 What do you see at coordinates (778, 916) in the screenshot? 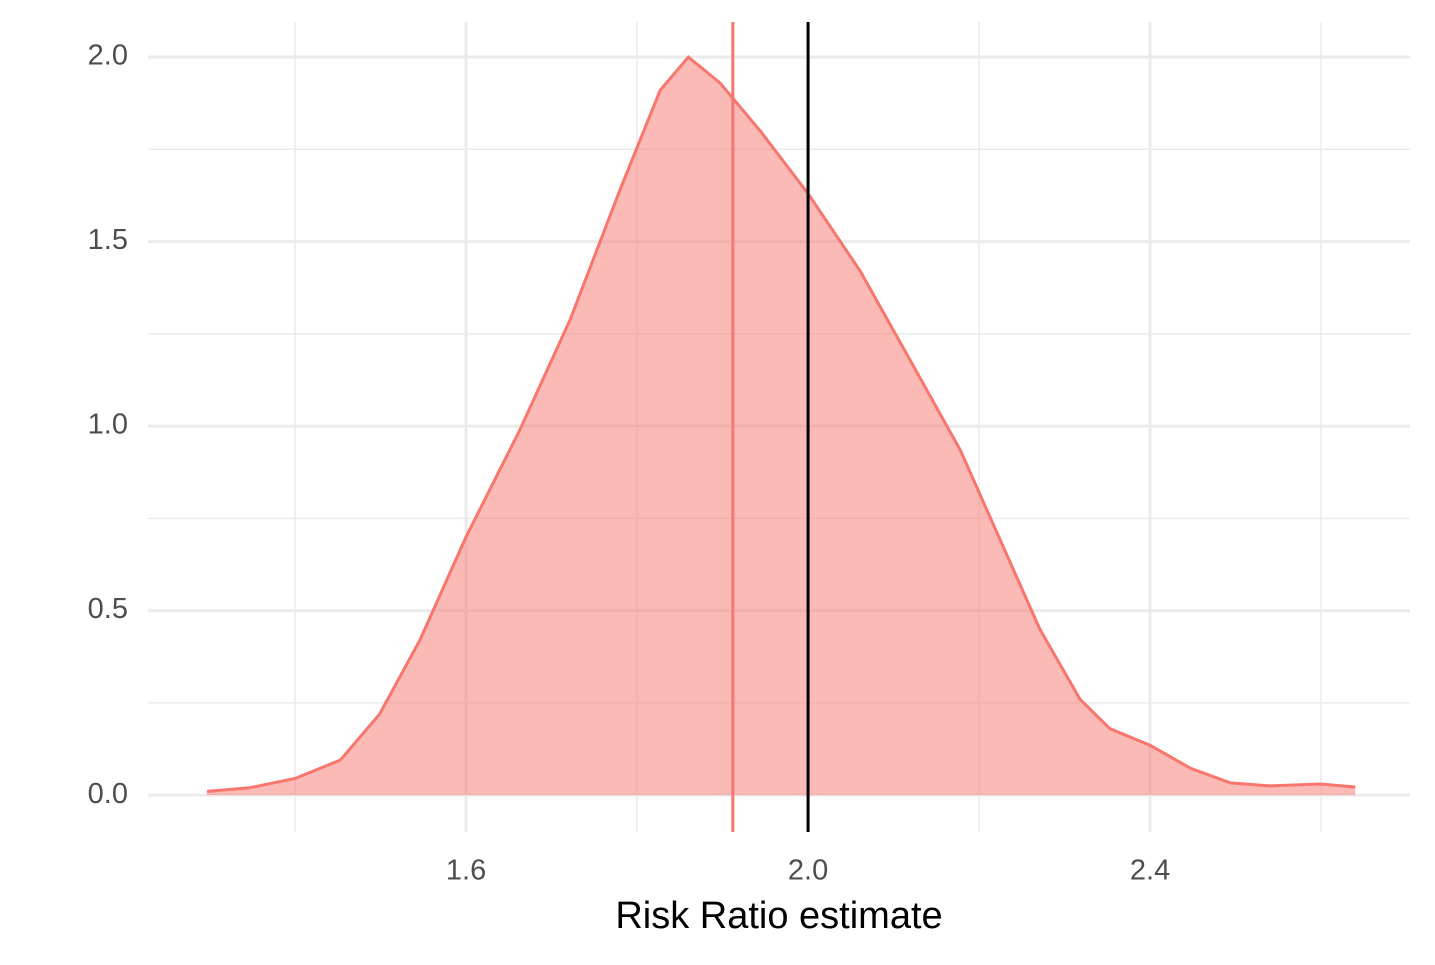
I see `x-axis-label: Risk Ratio estimate` at bounding box center [778, 916].